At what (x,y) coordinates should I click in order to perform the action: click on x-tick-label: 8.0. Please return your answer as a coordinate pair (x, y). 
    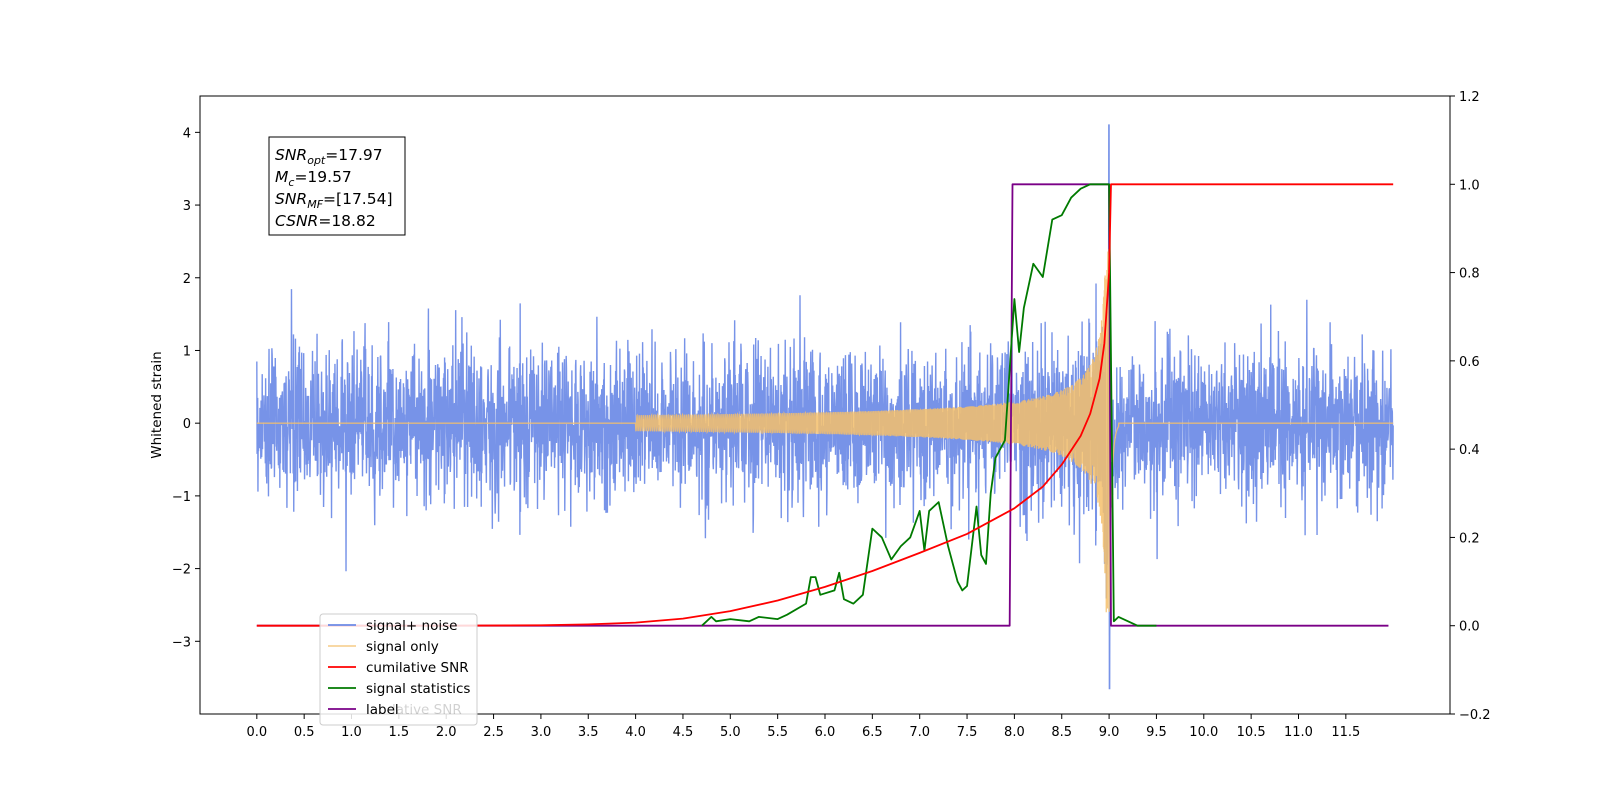
    Looking at the image, I should click on (1014, 732).